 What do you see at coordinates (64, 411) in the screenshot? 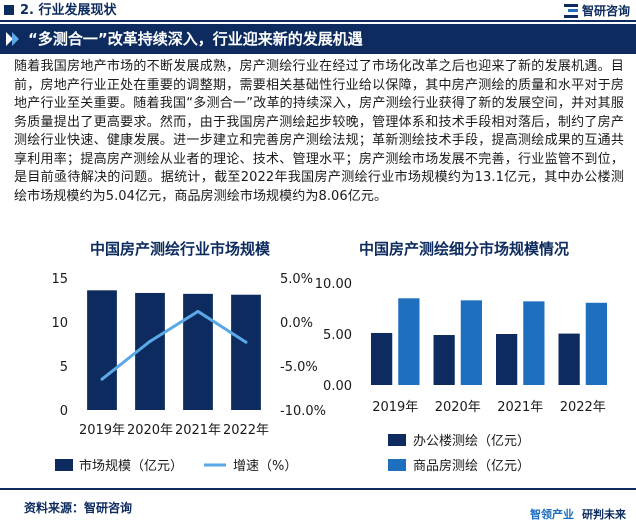
I see `y-tick-label: 0` at bounding box center [64, 411].